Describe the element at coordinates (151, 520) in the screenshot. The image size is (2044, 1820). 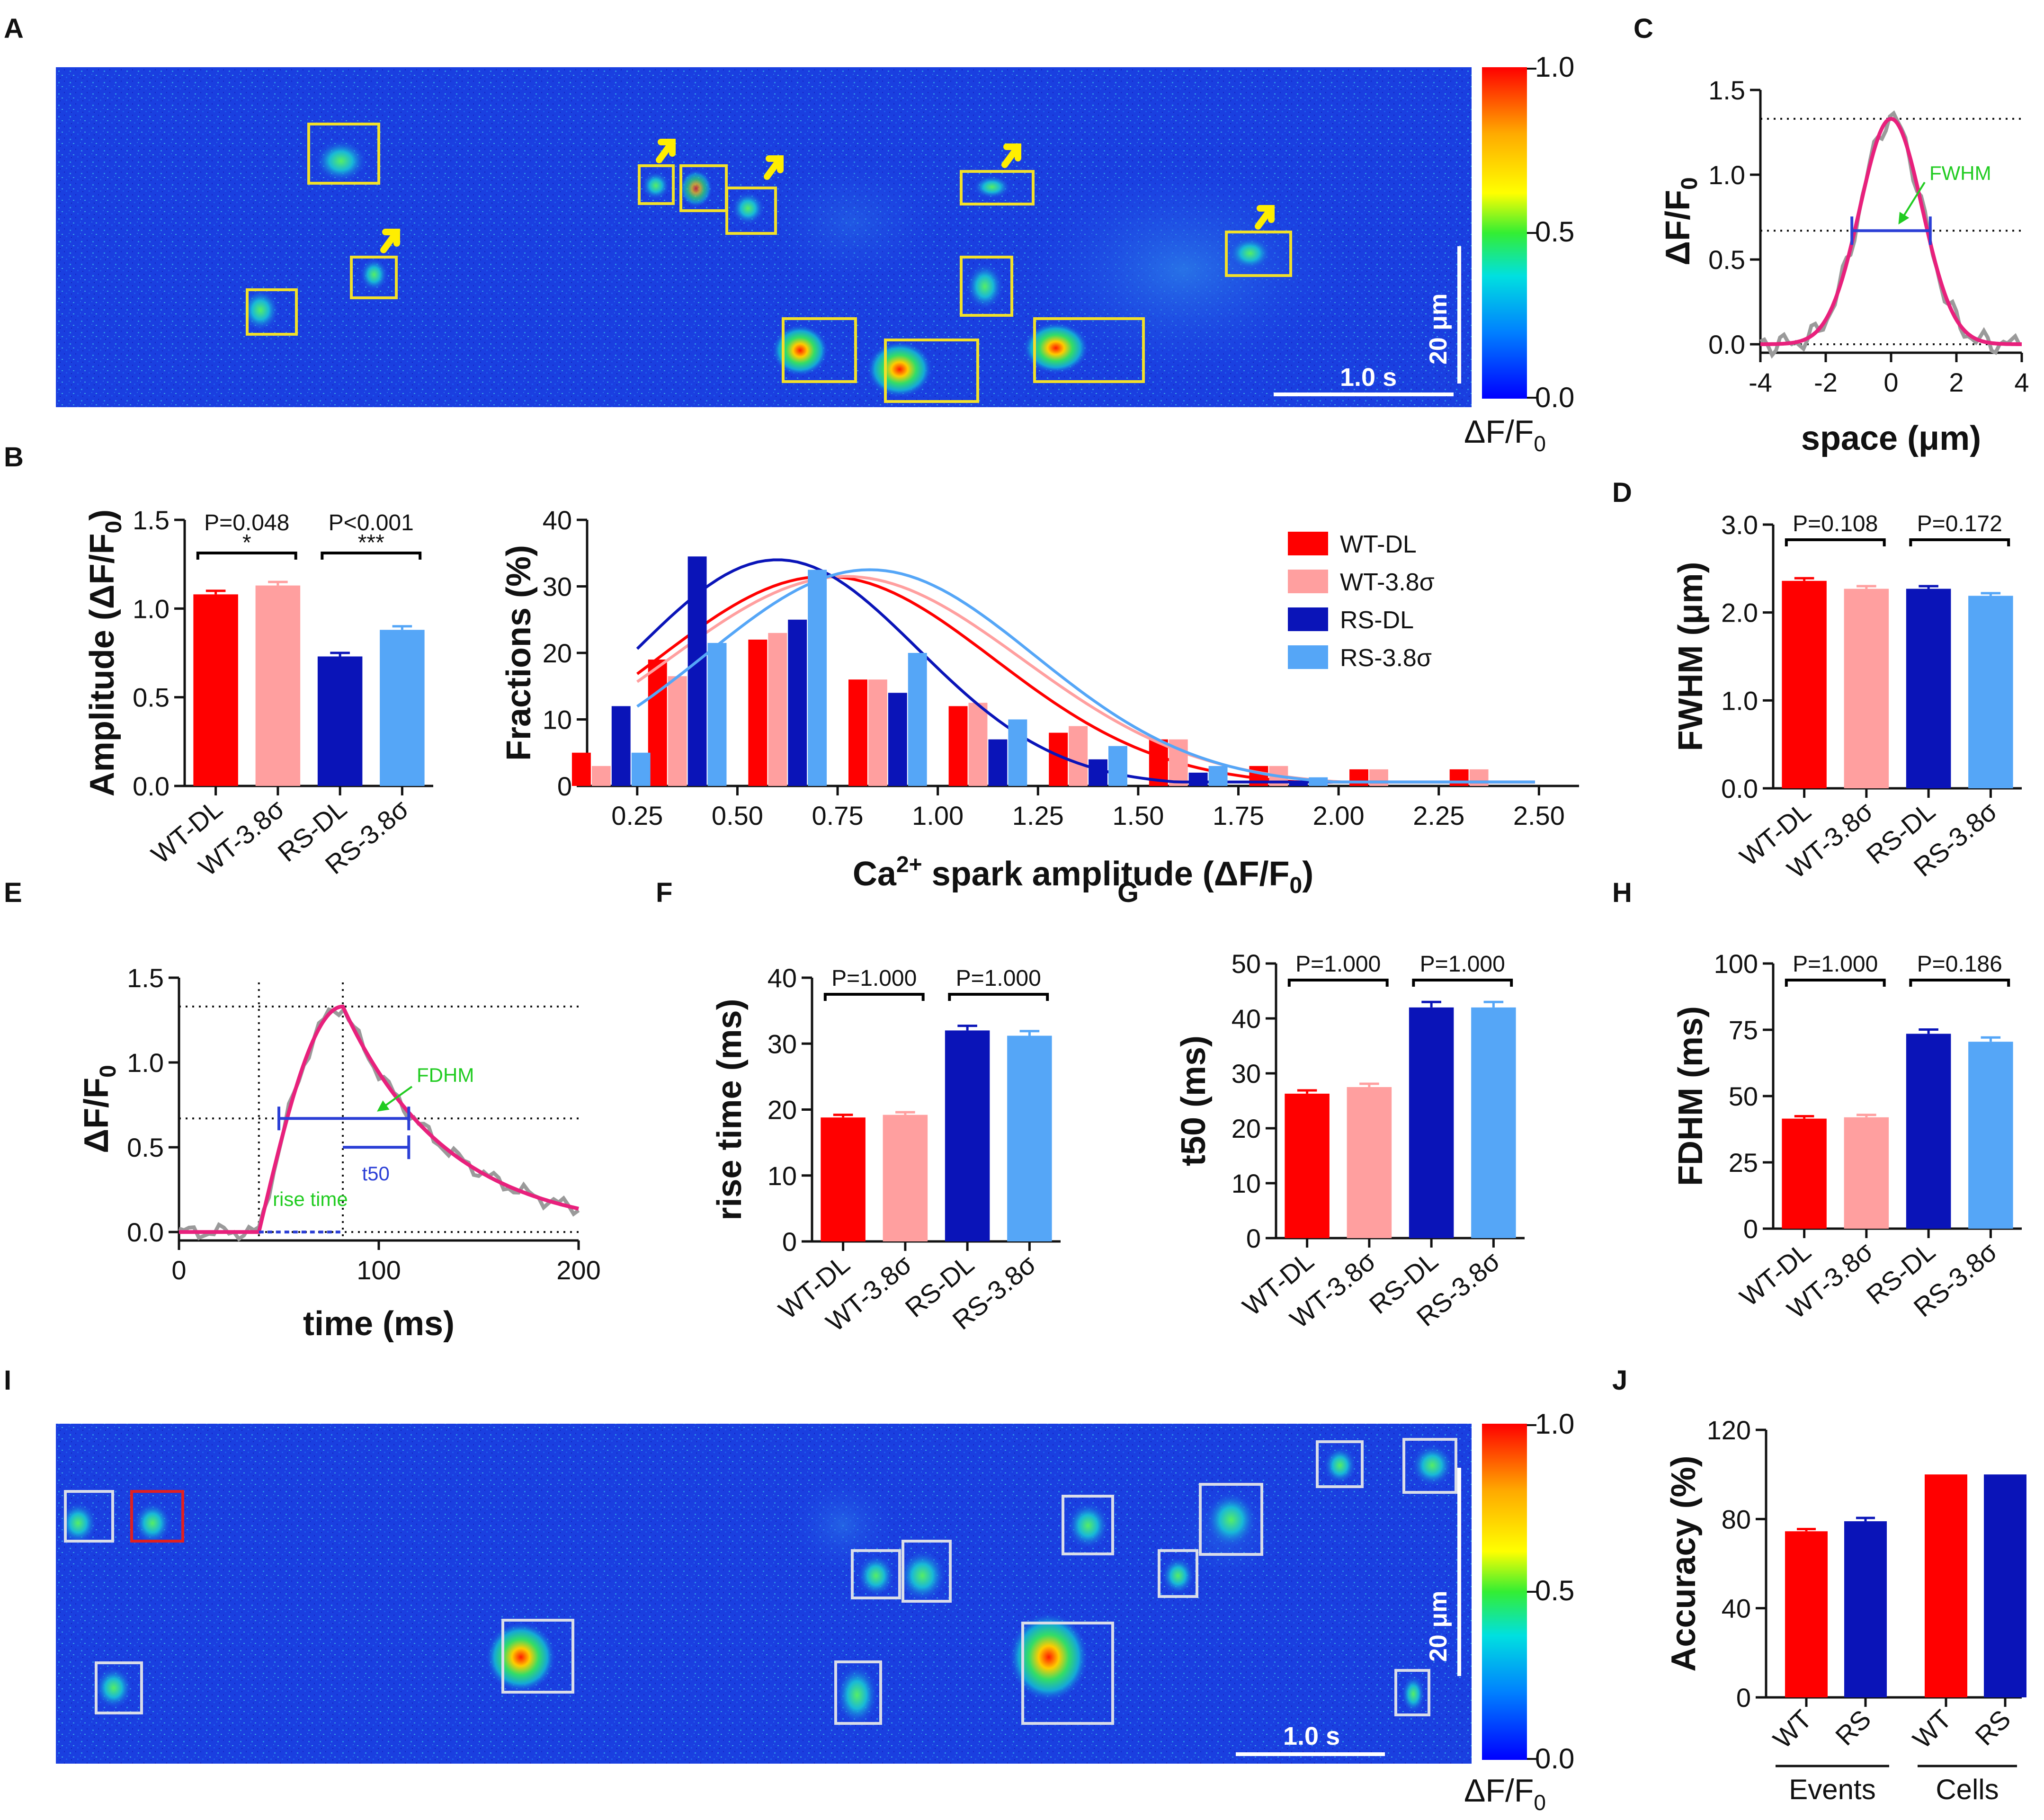
I see `panelB1-y-tick-label: 1.5` at that location.